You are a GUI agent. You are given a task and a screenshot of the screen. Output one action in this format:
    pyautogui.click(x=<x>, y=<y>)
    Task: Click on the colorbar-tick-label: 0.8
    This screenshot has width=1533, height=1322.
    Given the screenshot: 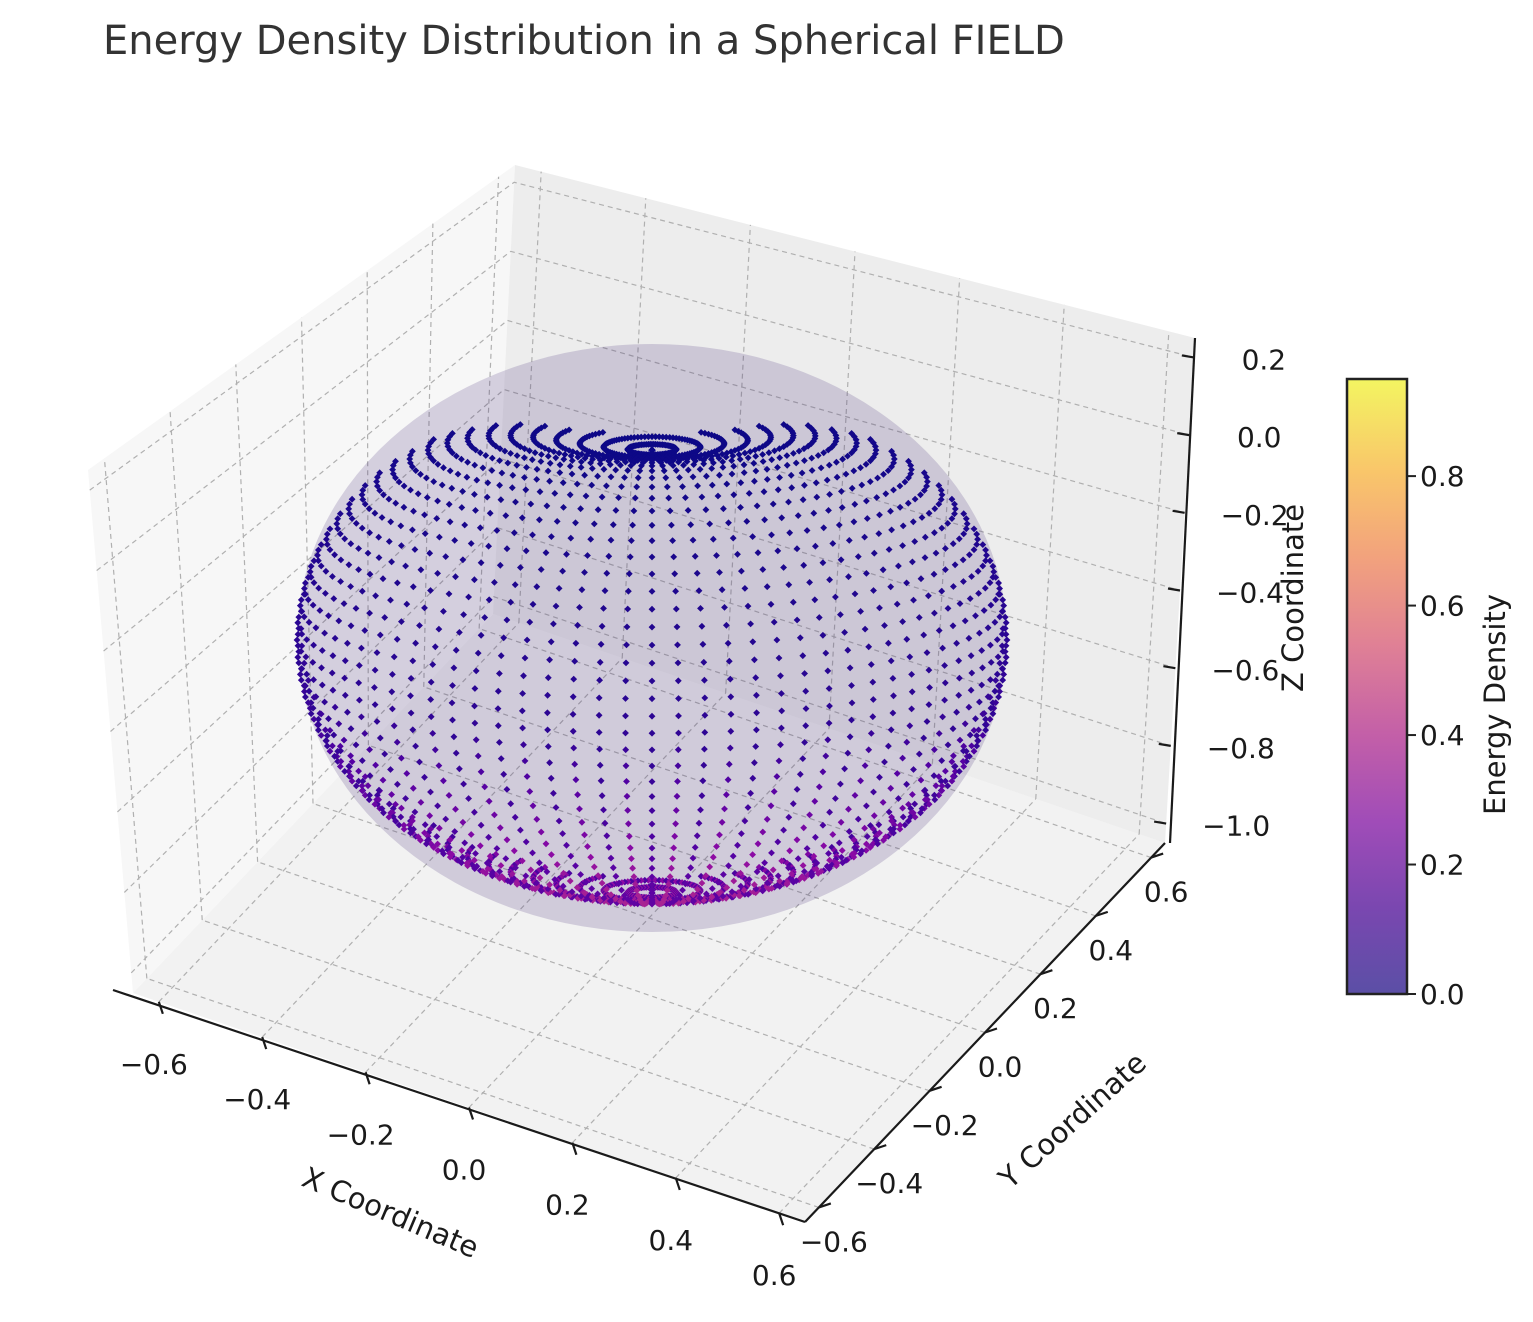 What is the action you would take?
    pyautogui.click(x=1442, y=476)
    